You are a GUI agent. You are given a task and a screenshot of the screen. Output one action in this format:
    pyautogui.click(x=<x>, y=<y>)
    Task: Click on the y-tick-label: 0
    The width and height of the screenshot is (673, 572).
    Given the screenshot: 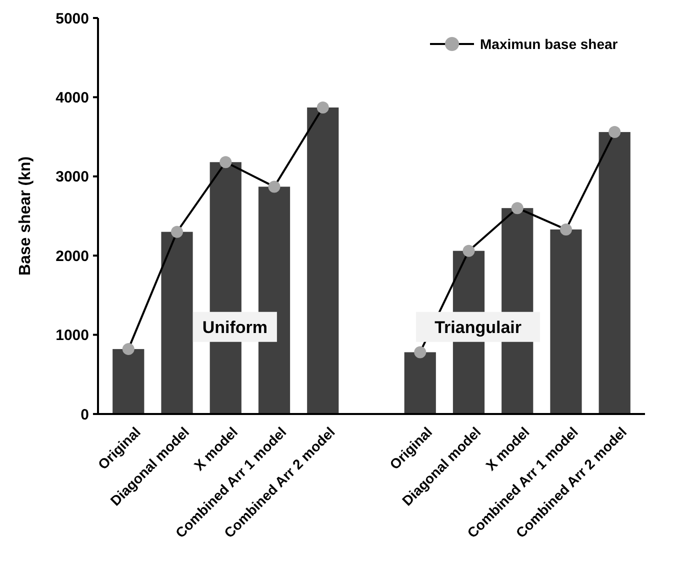 What is the action you would take?
    pyautogui.click(x=84, y=415)
    